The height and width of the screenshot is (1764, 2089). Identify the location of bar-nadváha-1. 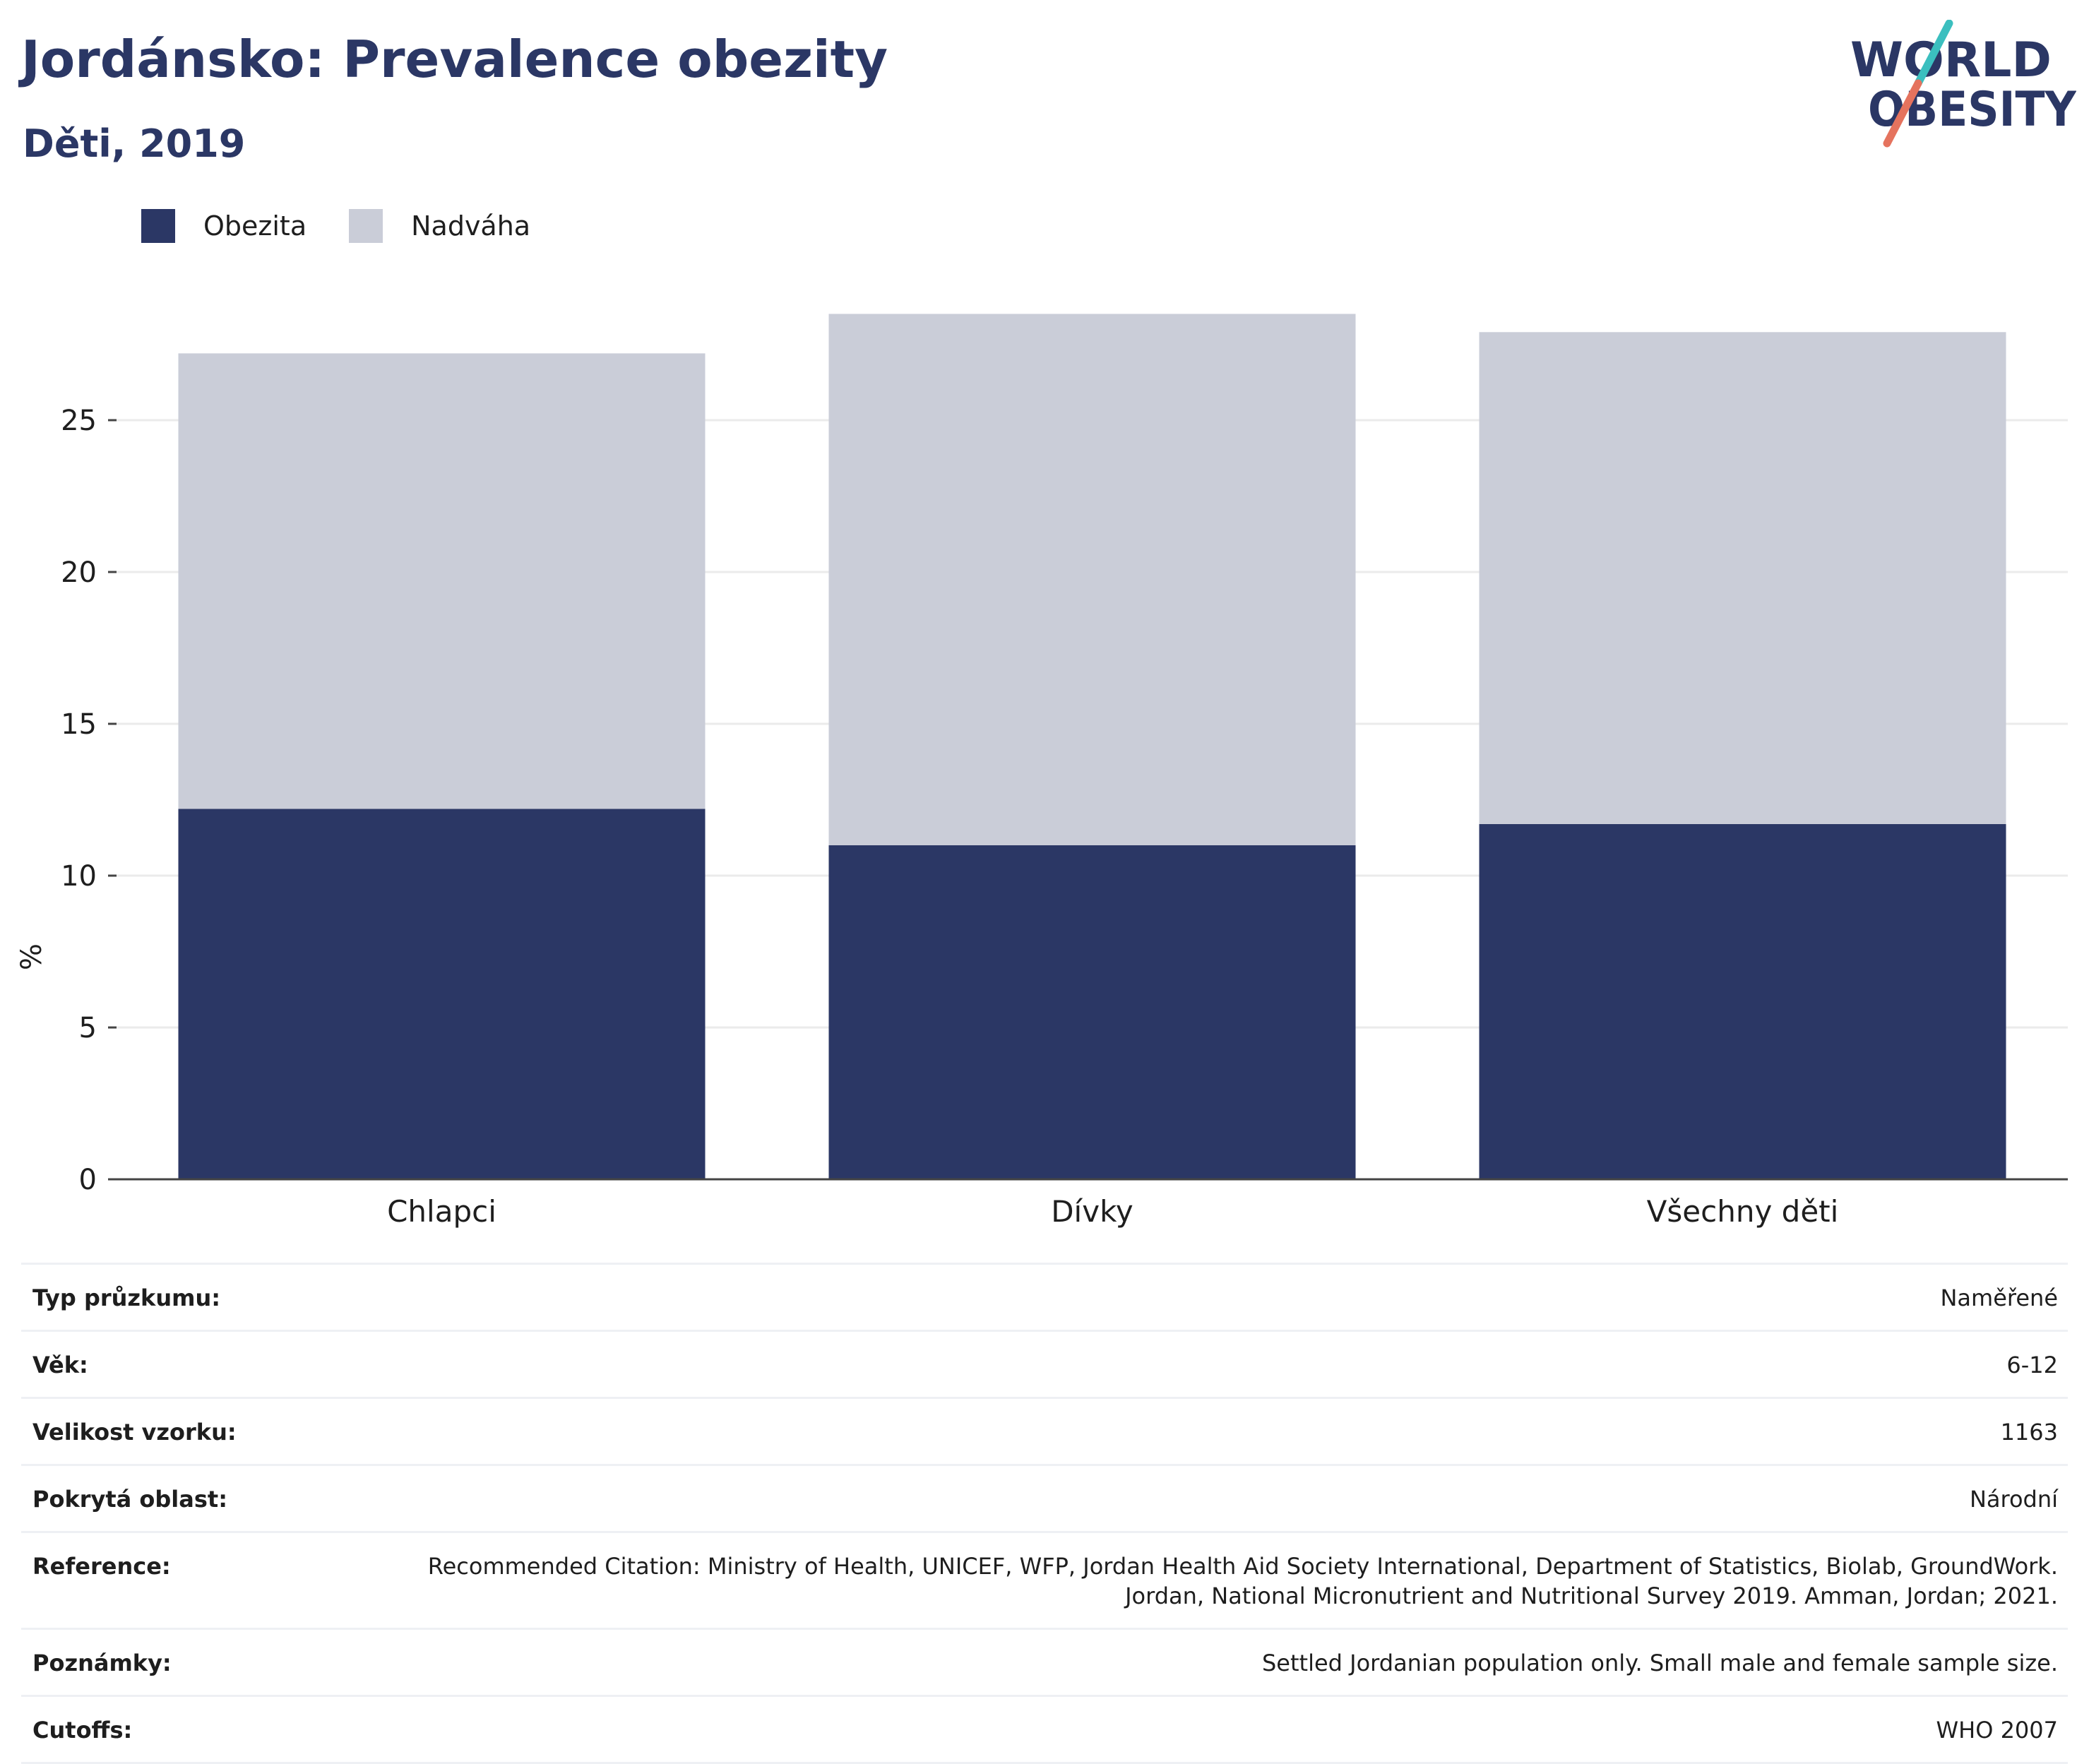
(1092, 579).